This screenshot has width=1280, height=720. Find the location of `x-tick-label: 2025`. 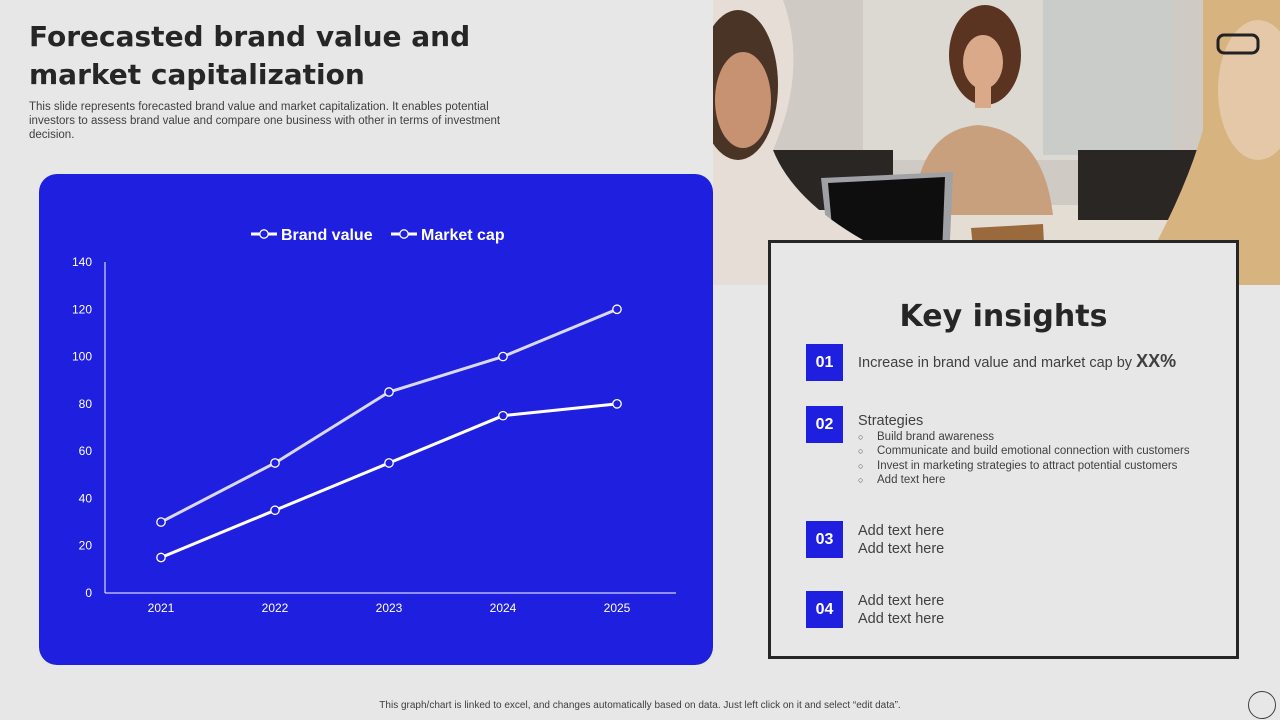

x-tick-label: 2025 is located at coordinates (617, 608).